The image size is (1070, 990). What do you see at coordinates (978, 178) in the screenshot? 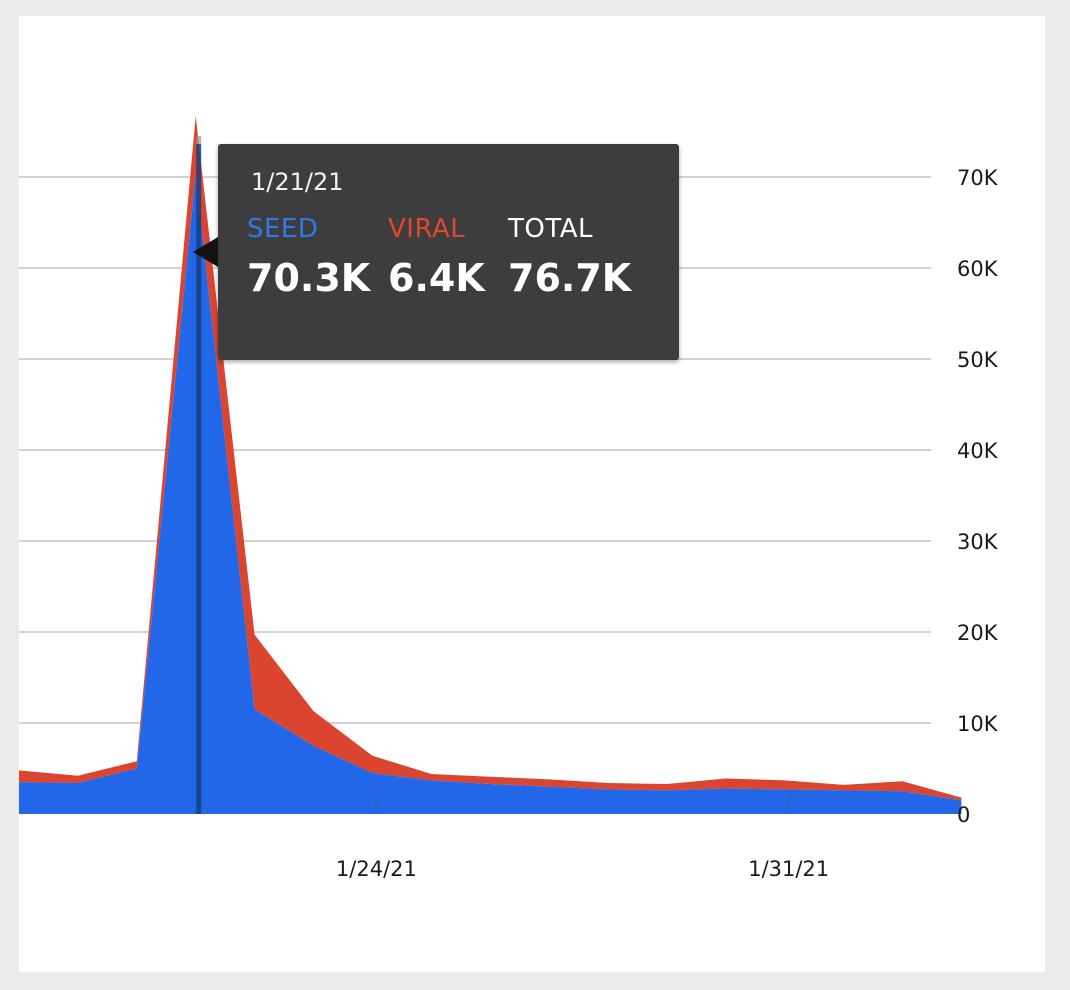
I see `y-tick-label: 70K` at bounding box center [978, 178].